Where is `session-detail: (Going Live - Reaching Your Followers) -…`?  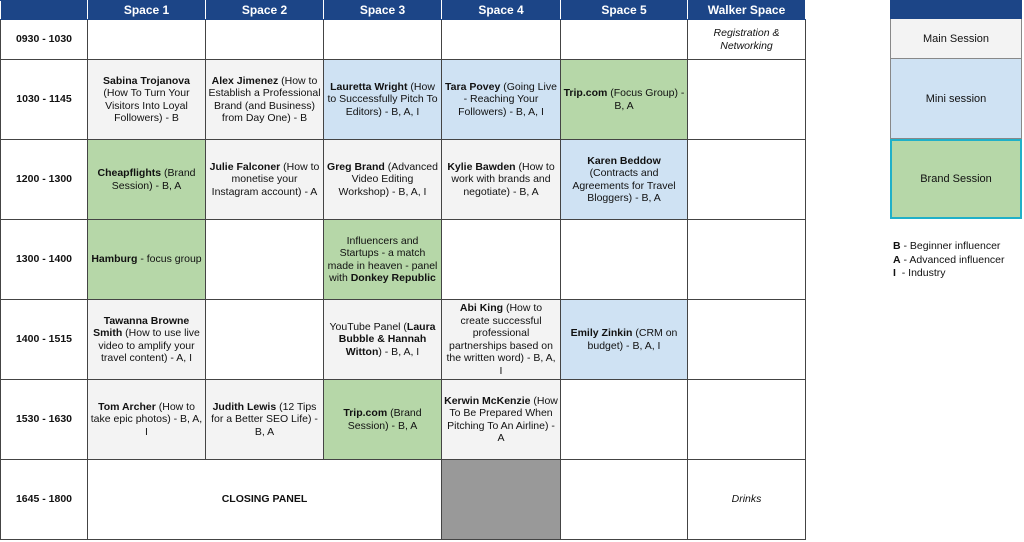
session-detail: (Going Live - Reaching Your Followers) -… is located at coordinates (507, 99).